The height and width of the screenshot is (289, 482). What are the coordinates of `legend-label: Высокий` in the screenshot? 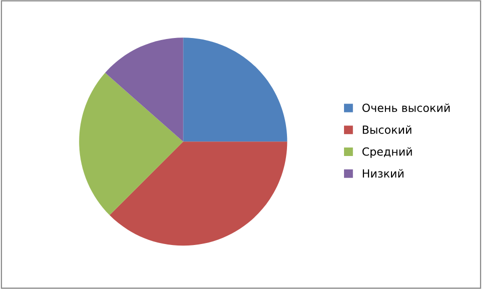 It's located at (387, 129).